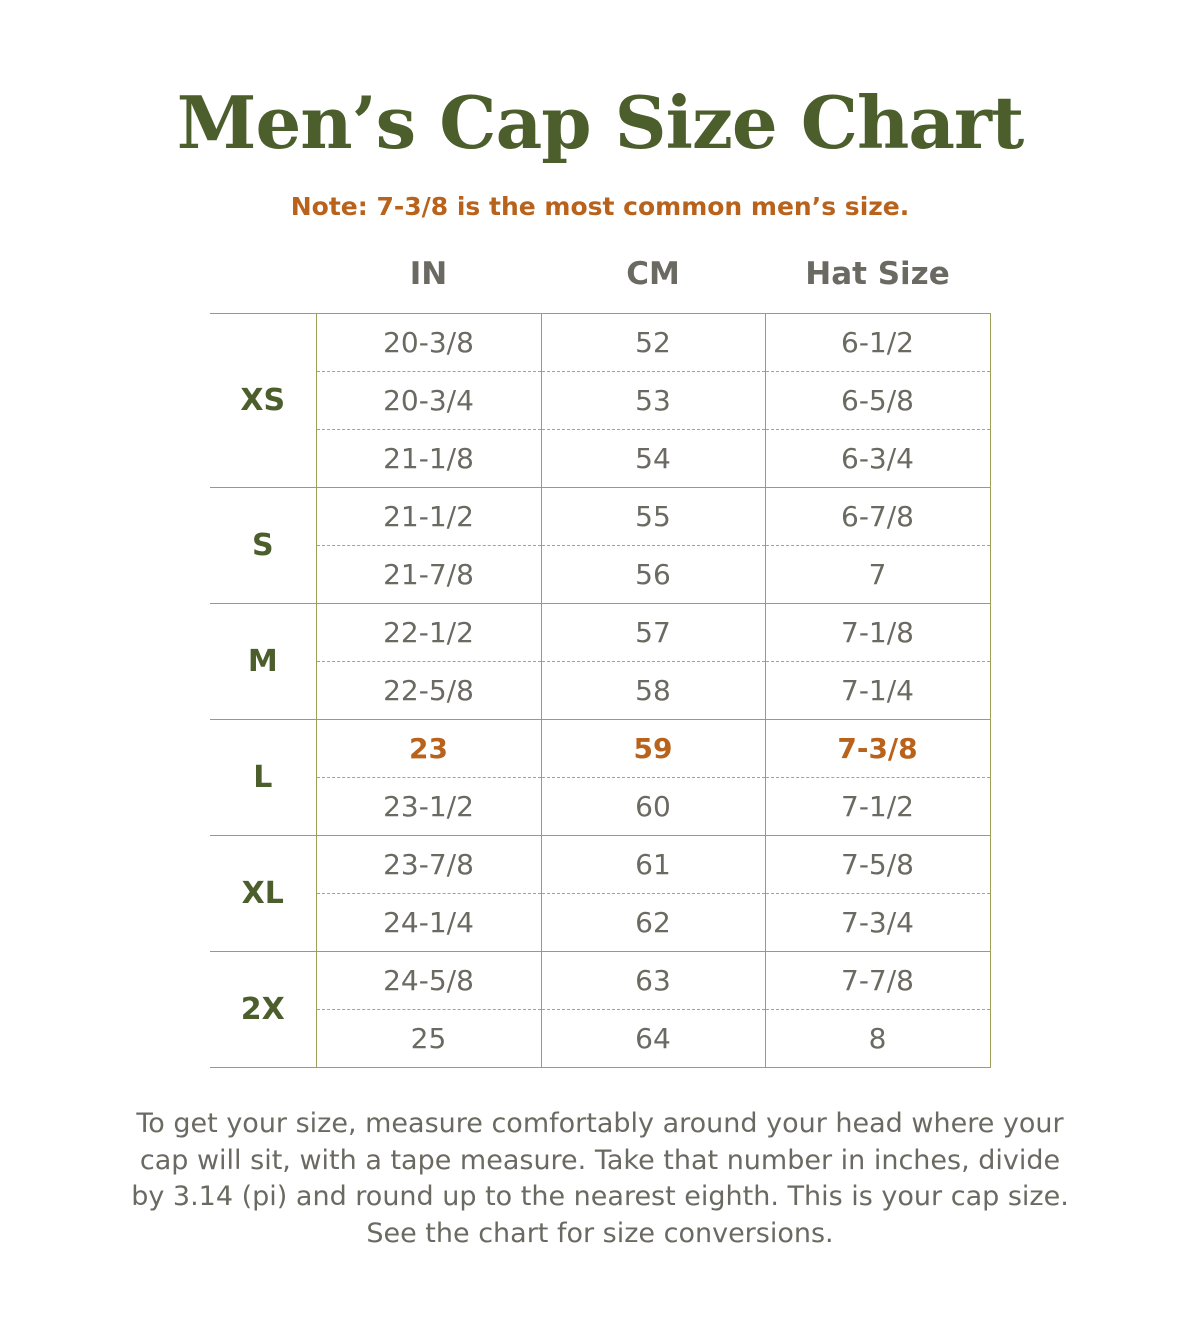  I want to click on table-row: M 22-1/2 57 7-1/8, so click(600, 661).